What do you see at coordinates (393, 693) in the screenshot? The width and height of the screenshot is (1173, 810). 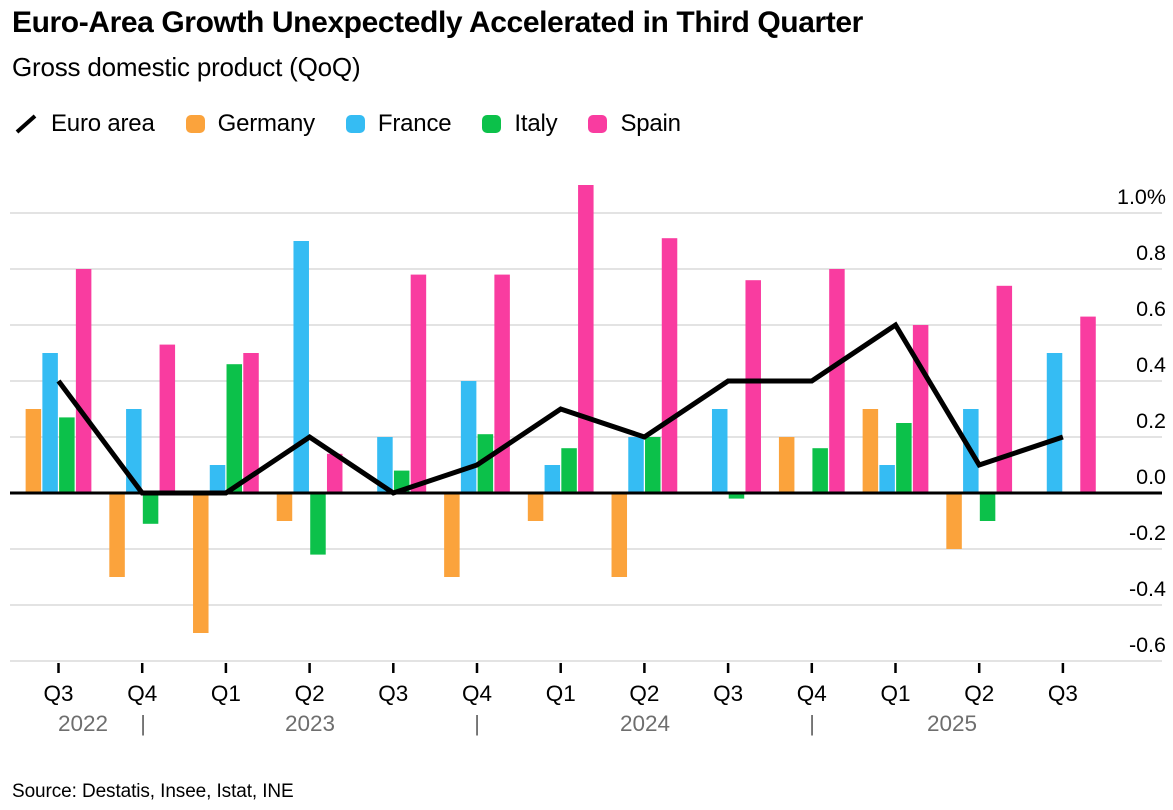 I see `quarter-label-q3-2023: Q3` at bounding box center [393, 693].